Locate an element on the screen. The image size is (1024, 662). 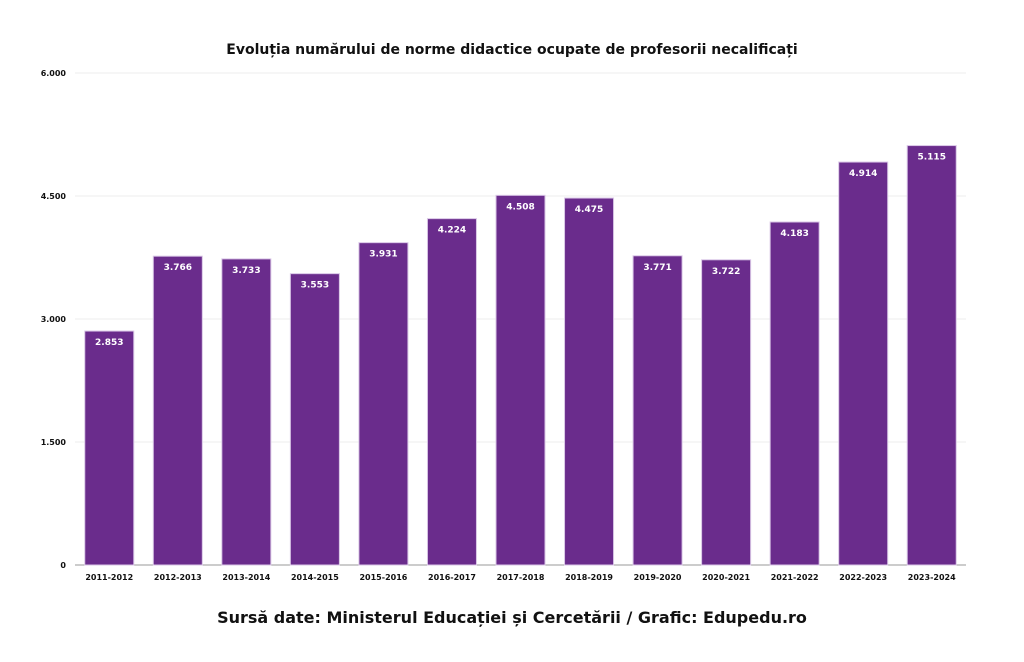
data-label: 3.553 is located at coordinates (315, 286).